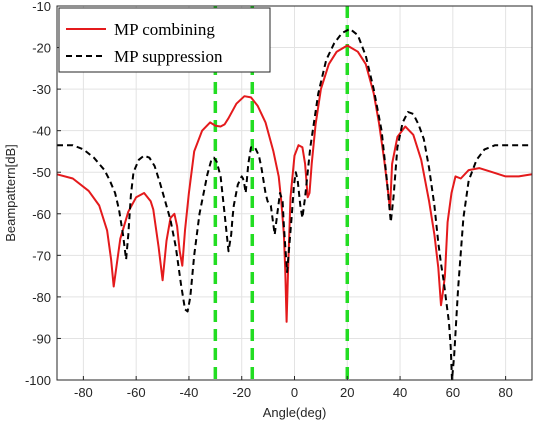  I want to click on y-tick-label: -80, so click(41, 297).